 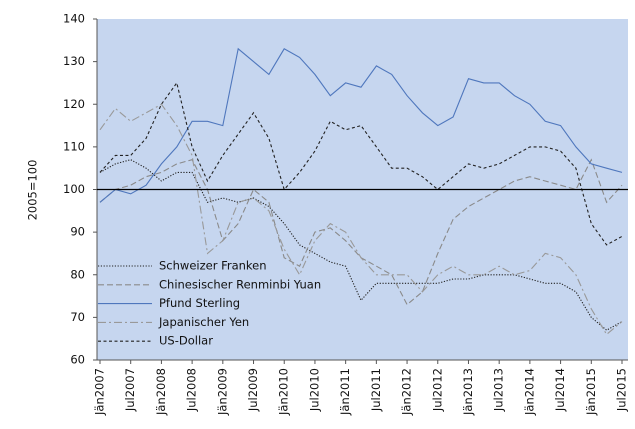 What do you see at coordinates (161, 392) in the screenshot?
I see `x-tick-label: Jän2008` at bounding box center [161, 392].